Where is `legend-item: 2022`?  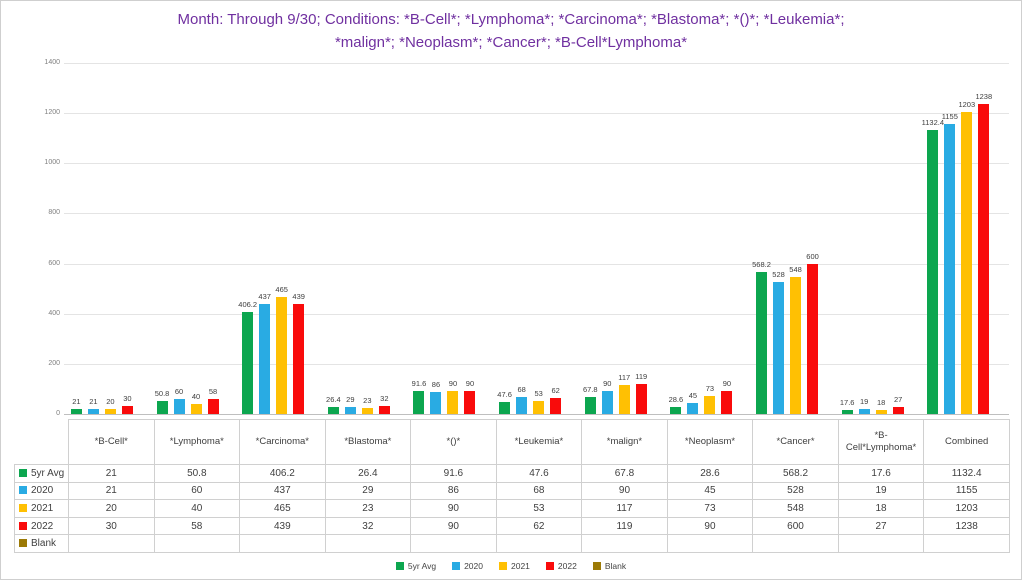
legend-item: 2022 is located at coordinates (561, 566).